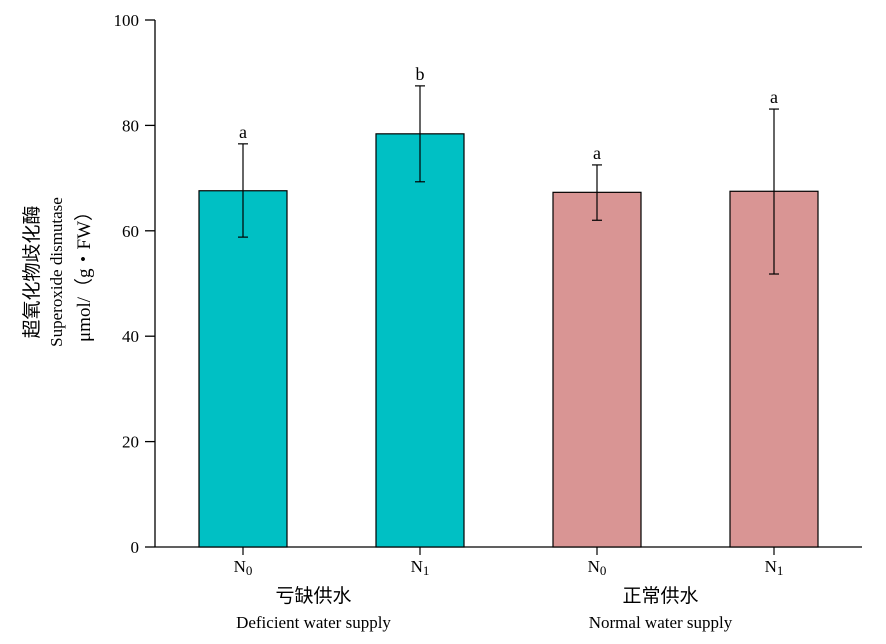 Image resolution: width=886 pixels, height=644 pixels. I want to click on group-label-en: Normal water supply, so click(661, 622).